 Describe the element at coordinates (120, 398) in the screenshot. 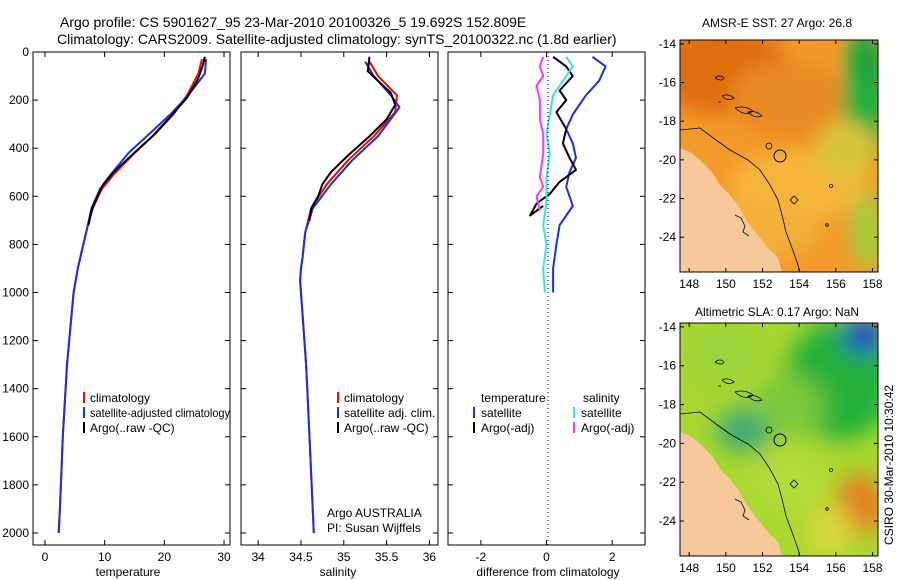

I see `legend-label-climatology: climatology` at that location.